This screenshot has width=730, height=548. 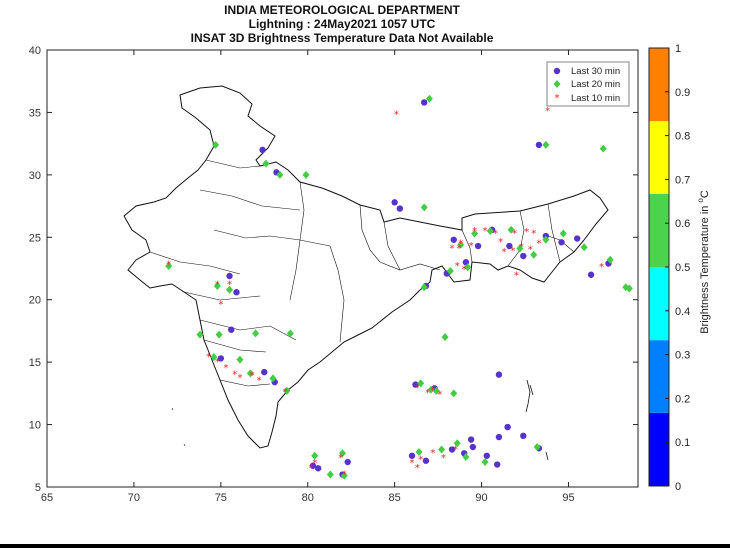 I want to click on x-tick-label: 75, so click(x=221, y=498).